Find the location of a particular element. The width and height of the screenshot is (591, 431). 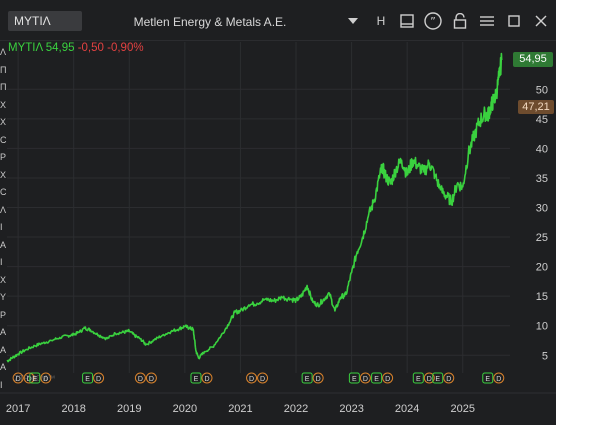

caret-down-icon is located at coordinates (353, 21).